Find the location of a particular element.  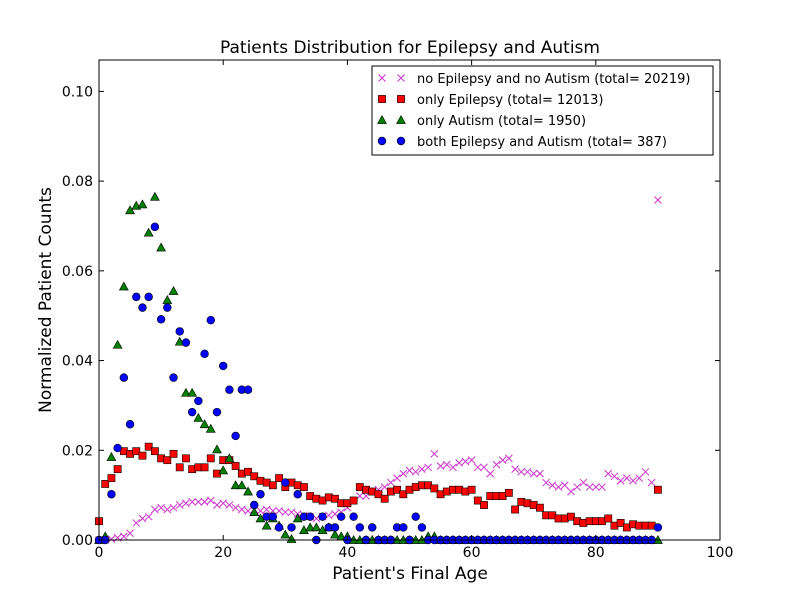

y-tick-label: 0.10 is located at coordinates (77, 92).